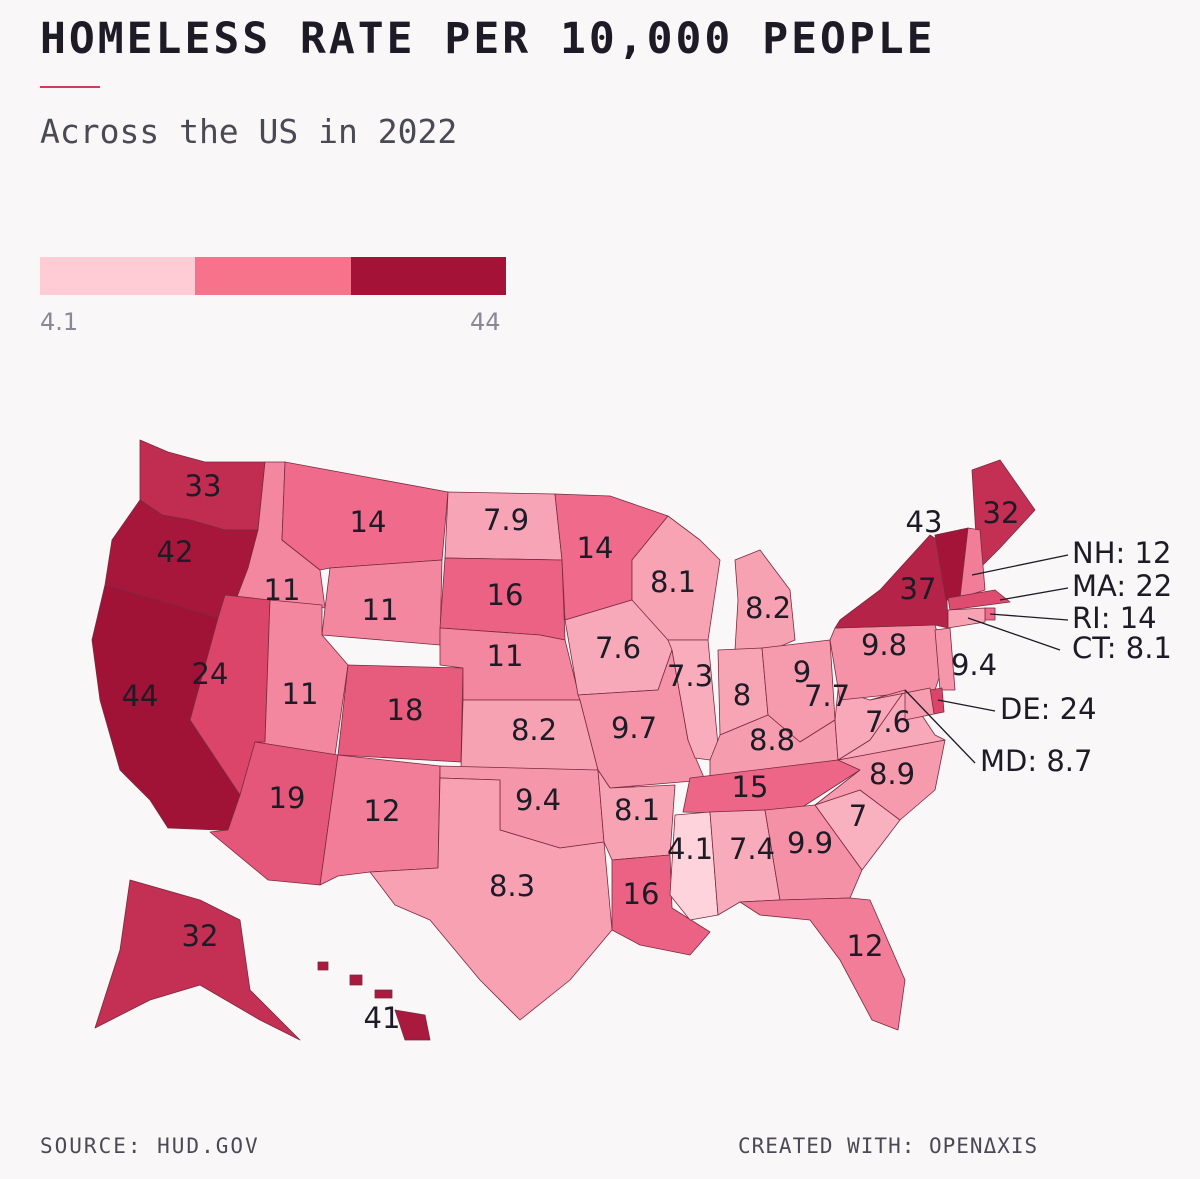 Image resolution: width=1200 pixels, height=1179 pixels. I want to click on state-wy, so click(382, 602).